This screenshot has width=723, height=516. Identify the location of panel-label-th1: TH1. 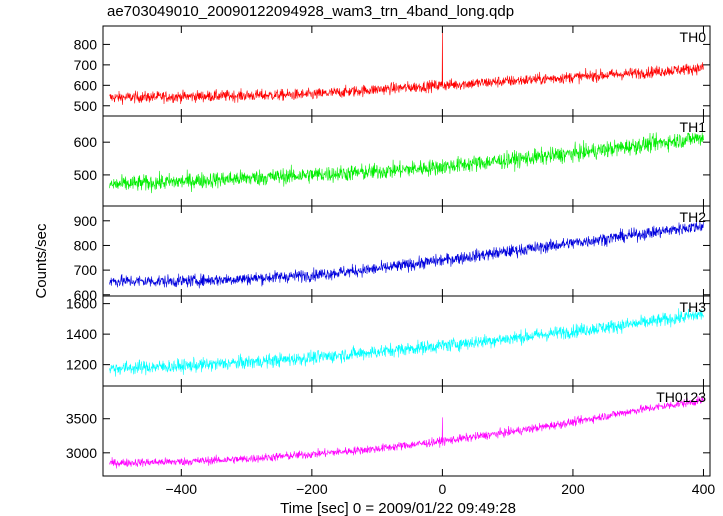
(693, 127).